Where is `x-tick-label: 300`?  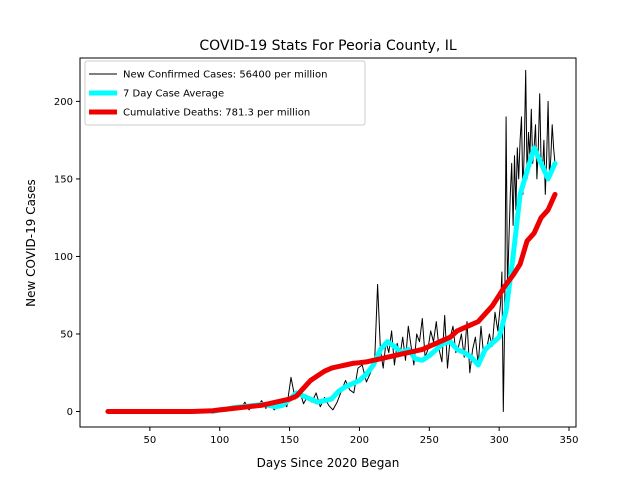 x-tick-label: 300 is located at coordinates (499, 440).